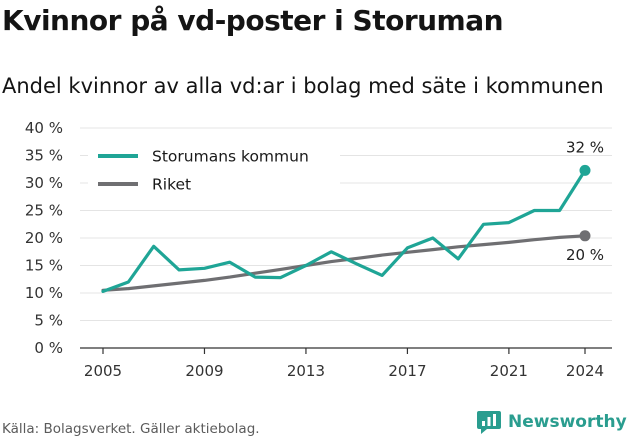  I want to click on chart-title: Kvinnor på vd-poster i Storuman, so click(253, 20).